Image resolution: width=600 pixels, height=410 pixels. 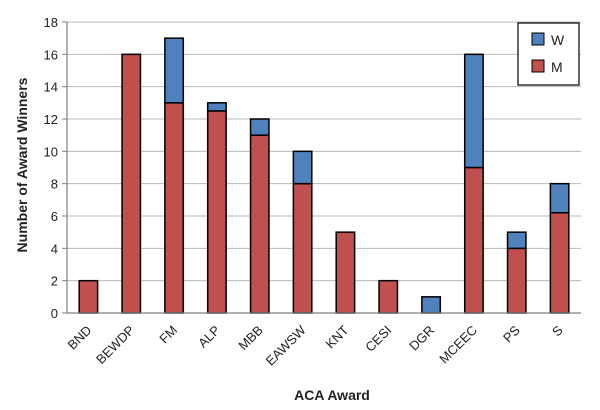 What do you see at coordinates (51, 54) in the screenshot?
I see `y-tick-label: 16` at bounding box center [51, 54].